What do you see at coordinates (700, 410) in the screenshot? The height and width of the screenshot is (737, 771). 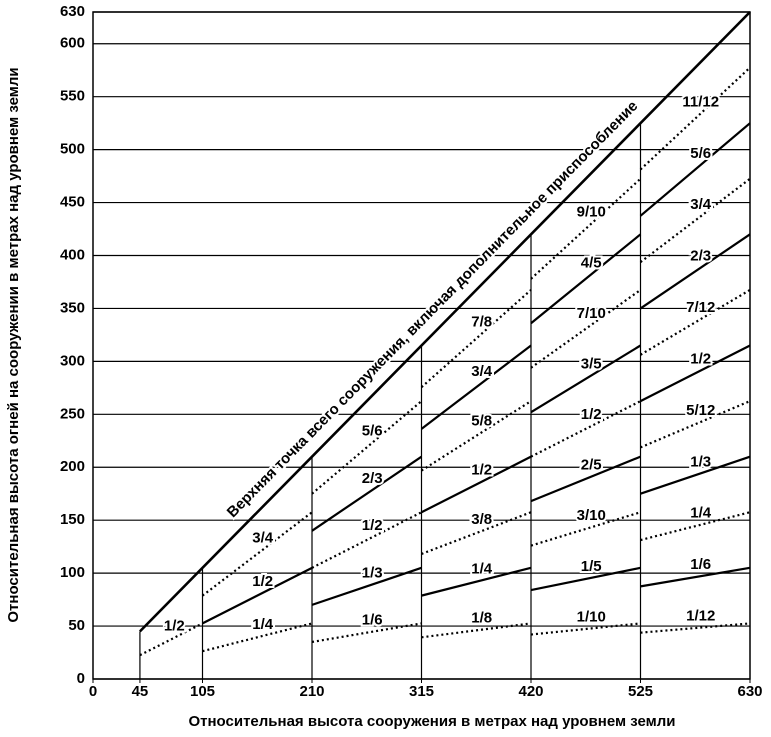 I see `series-label: 5/12` at bounding box center [700, 410].